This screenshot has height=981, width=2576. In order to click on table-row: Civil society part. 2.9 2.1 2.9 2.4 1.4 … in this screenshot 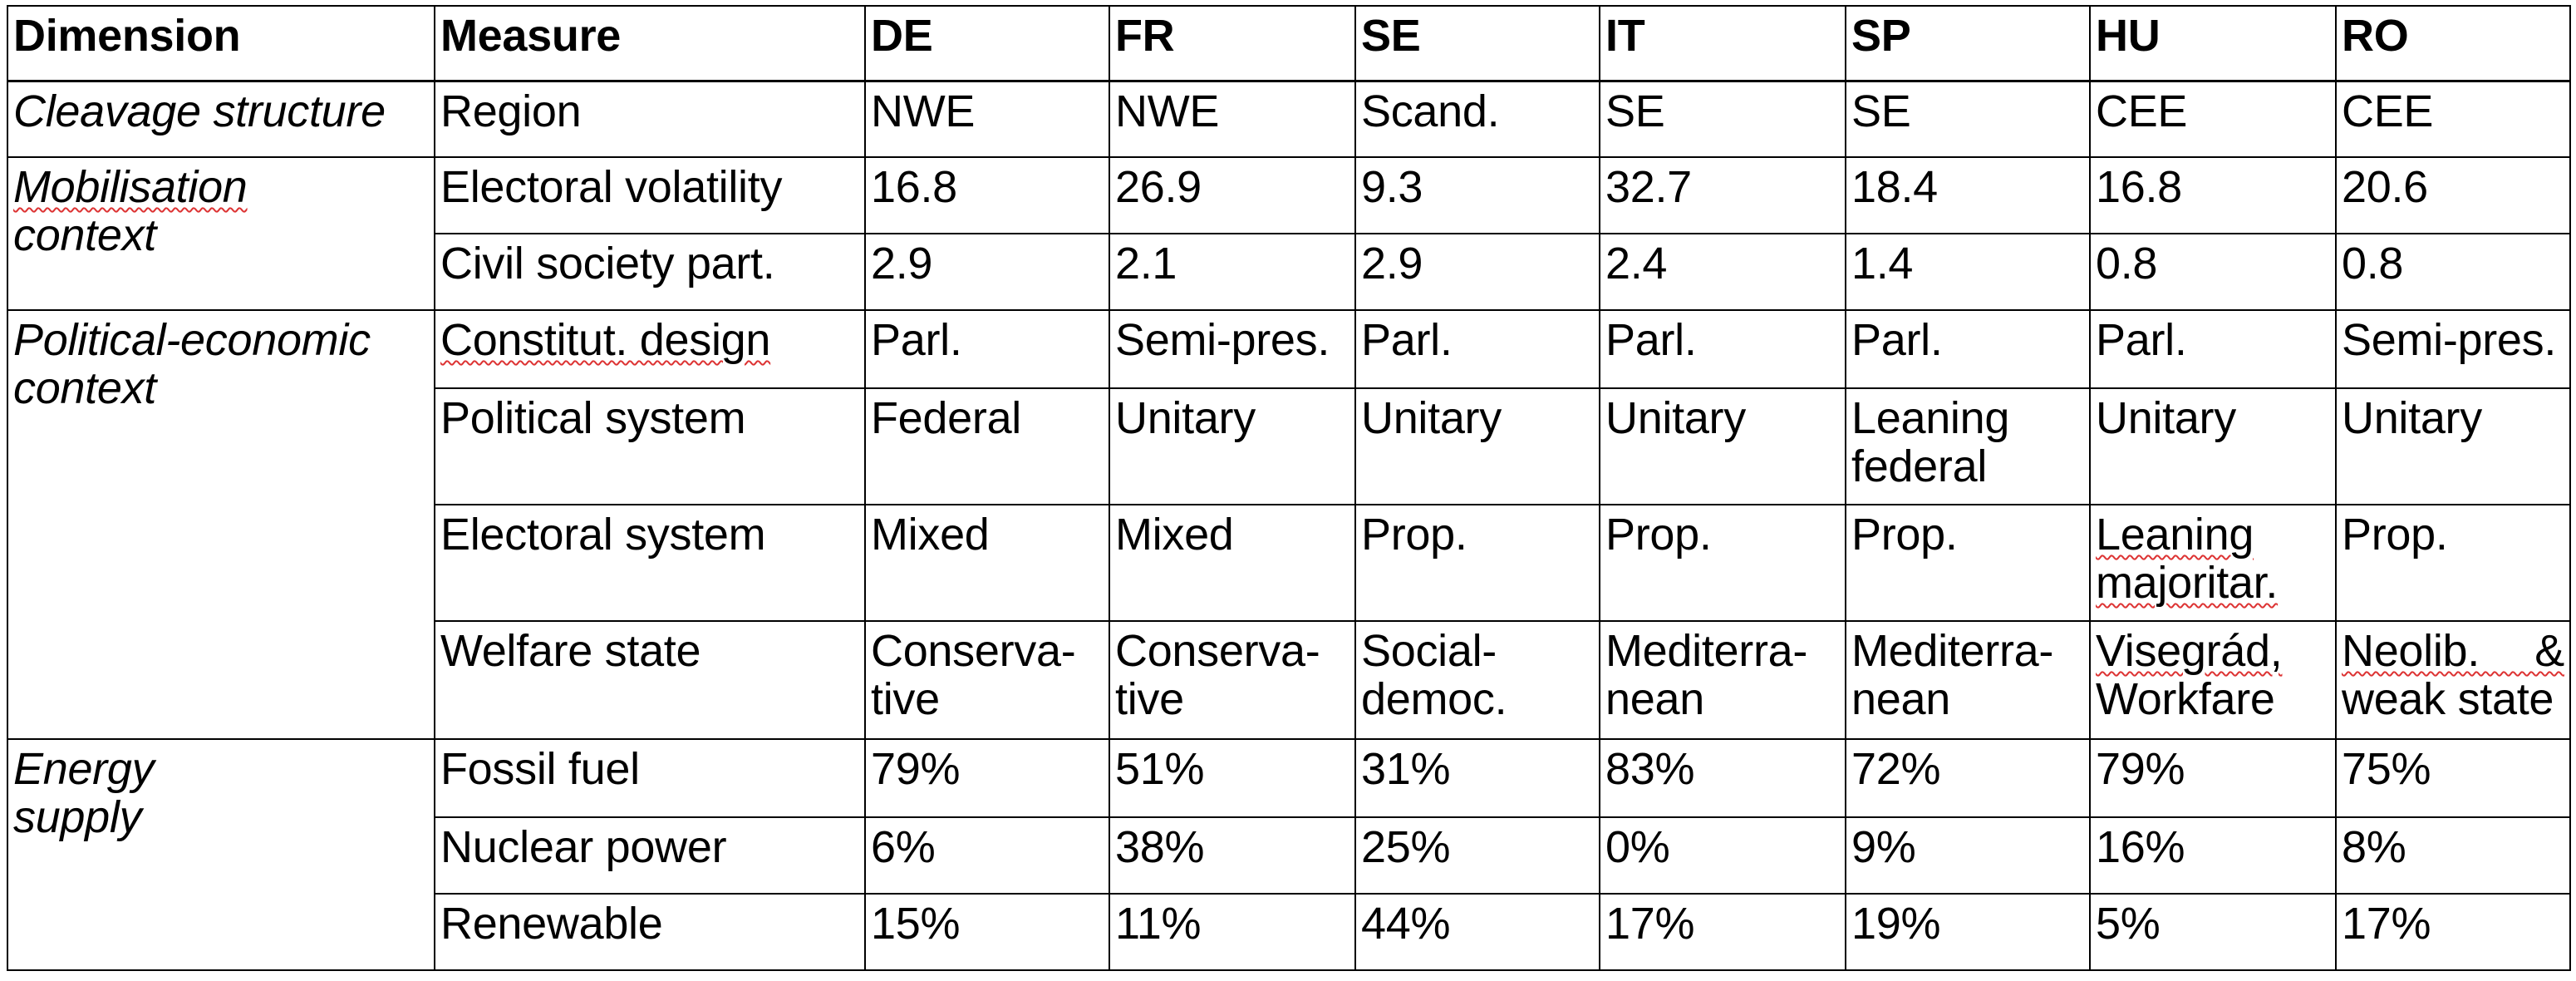, I will do `click(1289, 272)`.